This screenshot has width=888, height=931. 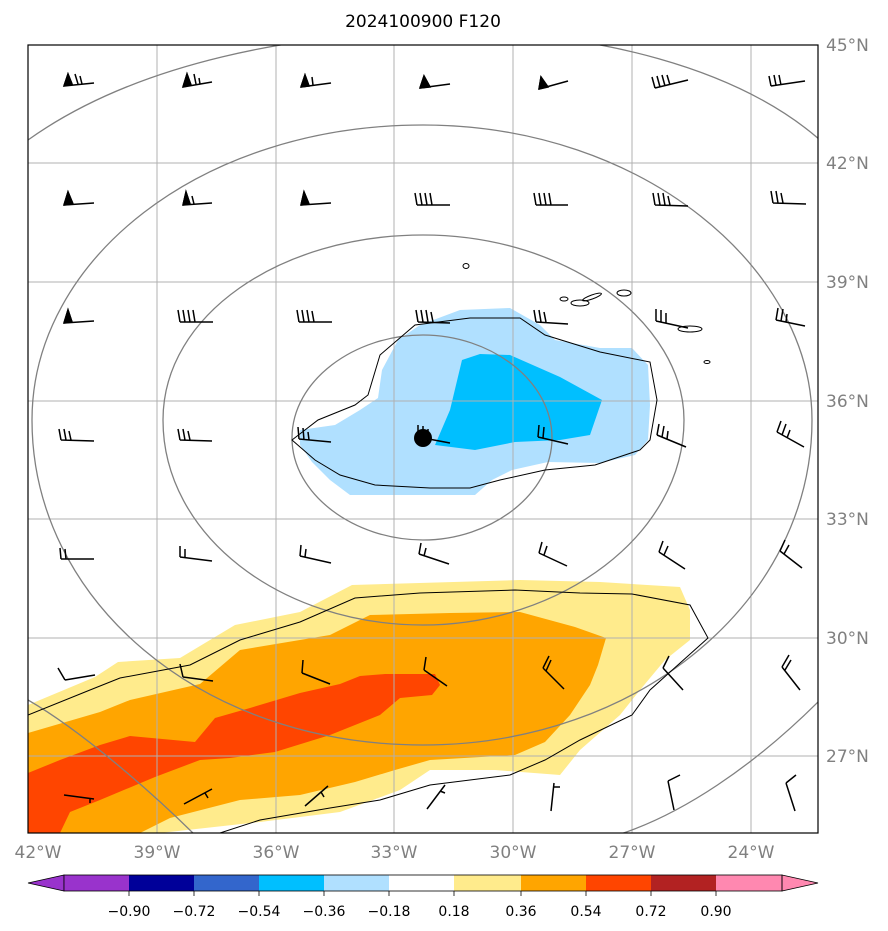 What do you see at coordinates (38, 853) in the screenshot?
I see `lon-label: 42°W` at bounding box center [38, 853].